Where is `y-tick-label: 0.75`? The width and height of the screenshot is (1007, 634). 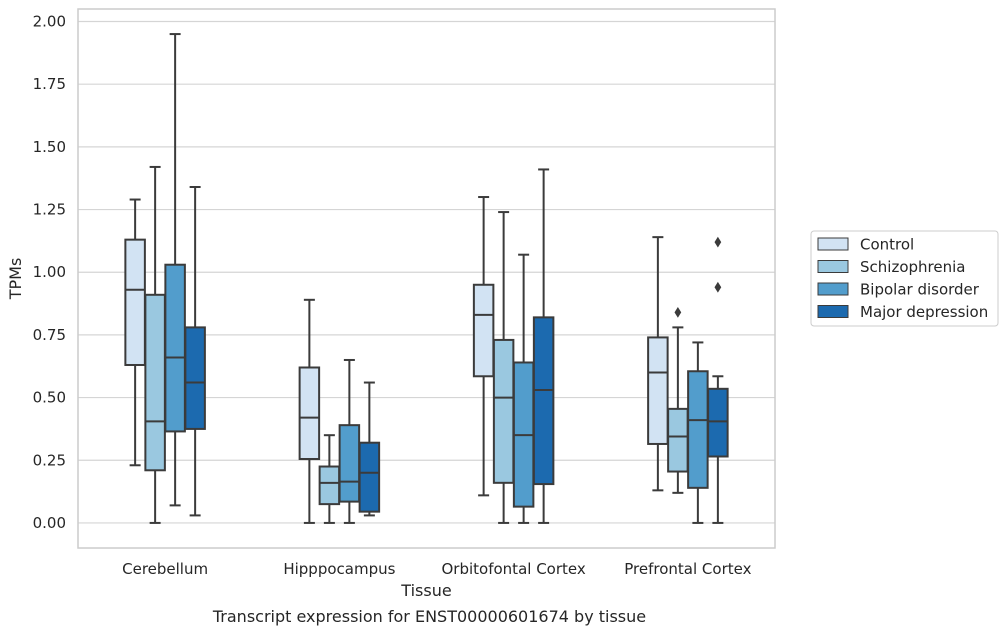
y-tick-label: 0.75 is located at coordinates (49, 335).